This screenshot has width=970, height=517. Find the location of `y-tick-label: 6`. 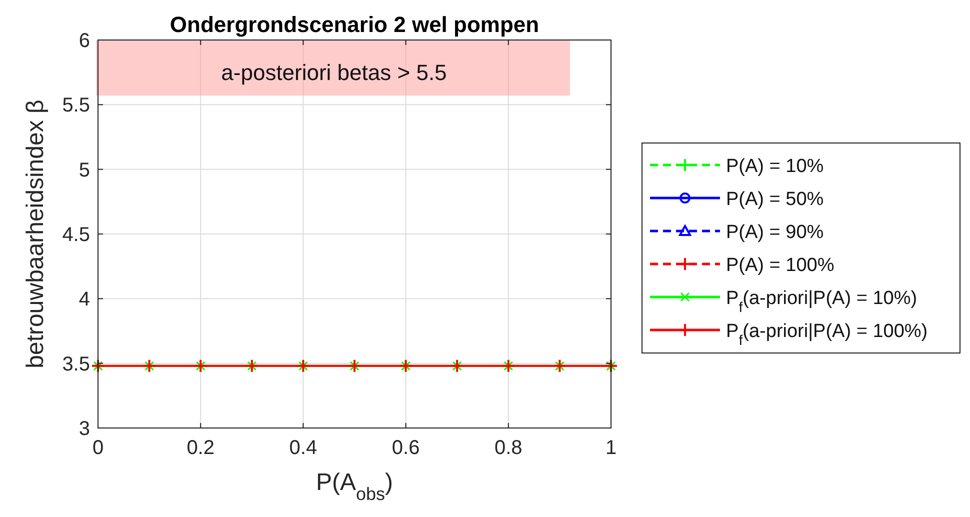

y-tick-label: 6 is located at coordinates (84, 41).